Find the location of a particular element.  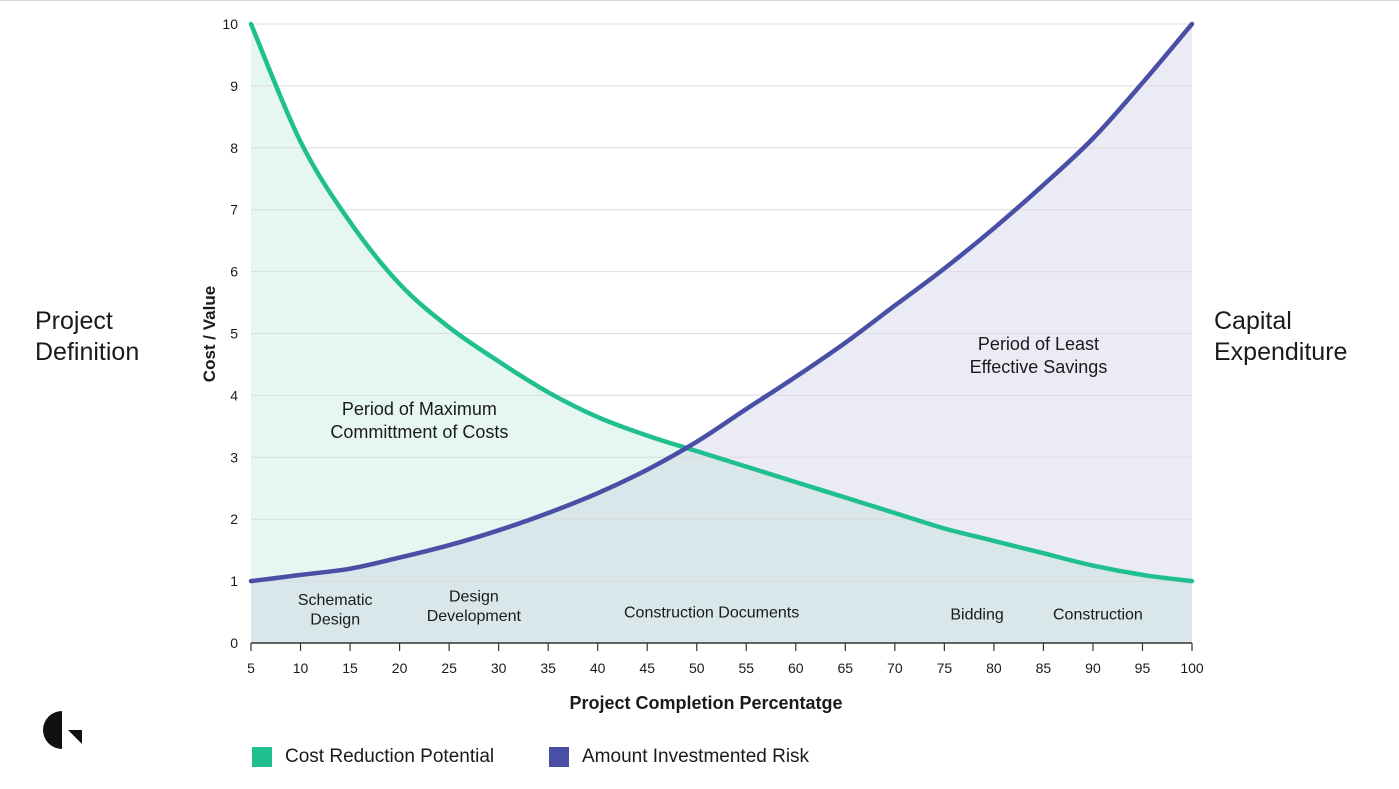

side-label-line: Capital is located at coordinates (1253, 321).